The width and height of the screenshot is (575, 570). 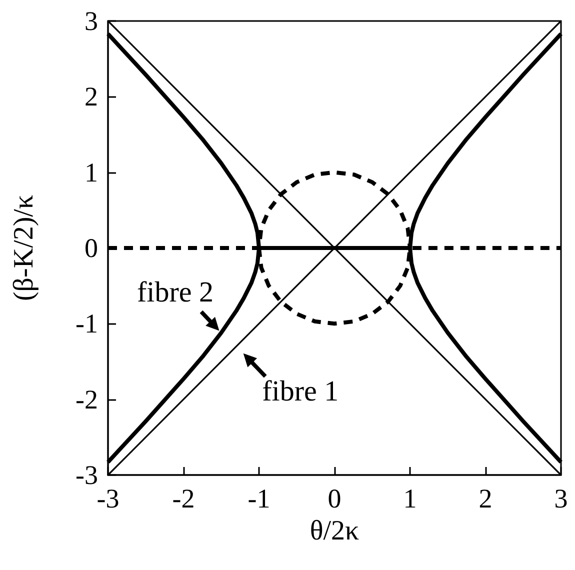 What do you see at coordinates (183, 499) in the screenshot?
I see `x-tick-label: -2` at bounding box center [183, 499].